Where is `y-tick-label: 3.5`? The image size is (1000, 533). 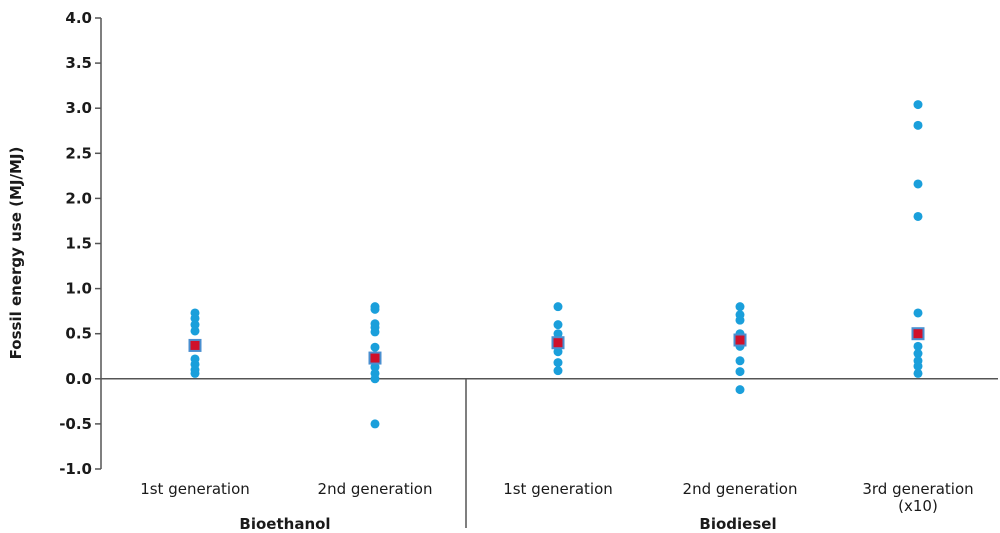 y-tick-label: 3.5 is located at coordinates (78, 63).